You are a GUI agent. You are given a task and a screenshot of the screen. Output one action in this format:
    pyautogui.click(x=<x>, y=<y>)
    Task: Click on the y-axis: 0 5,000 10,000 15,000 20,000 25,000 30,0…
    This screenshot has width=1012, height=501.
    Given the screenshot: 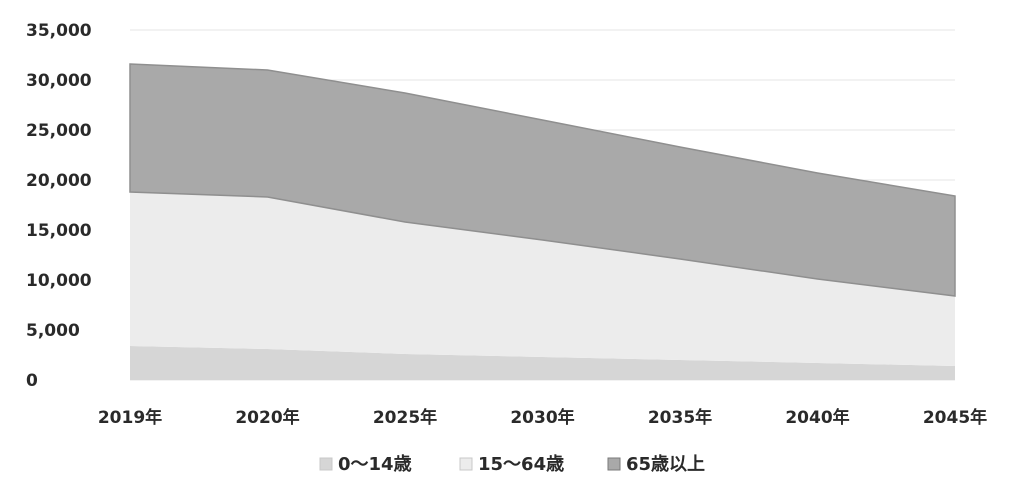 What is the action you would take?
    pyautogui.click(x=59, y=206)
    